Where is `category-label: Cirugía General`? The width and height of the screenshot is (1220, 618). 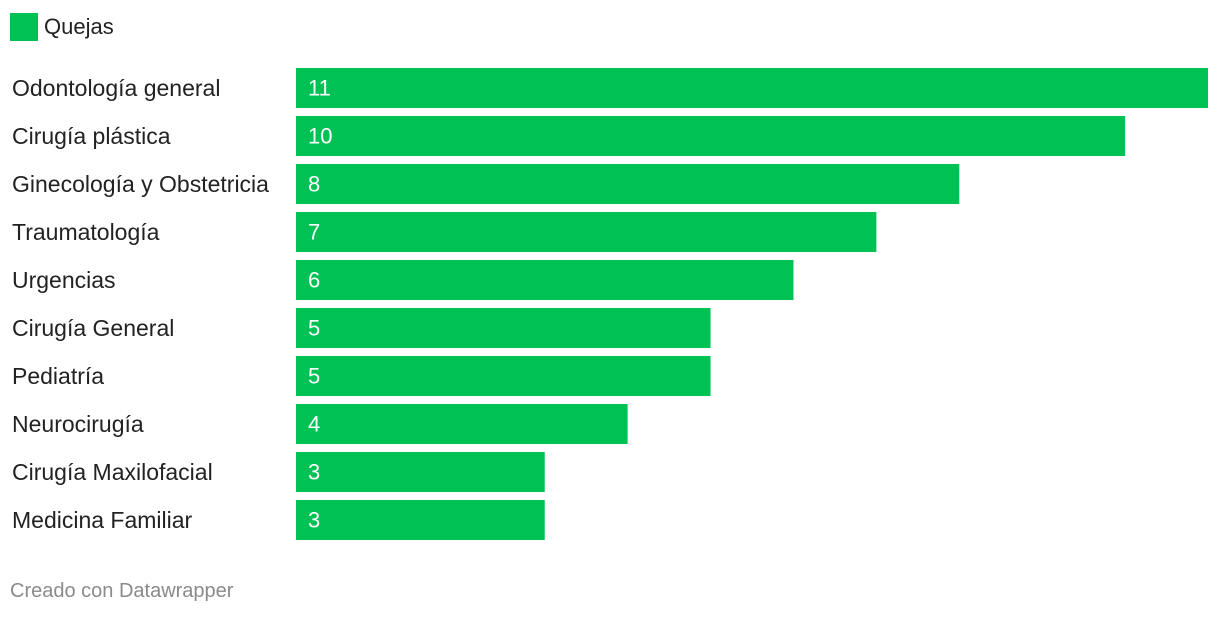 category-label: Cirugía General is located at coordinates (93, 328).